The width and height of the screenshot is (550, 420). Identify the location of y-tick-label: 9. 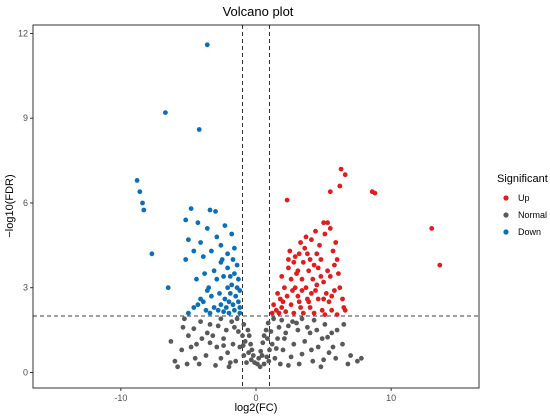
(25, 118).